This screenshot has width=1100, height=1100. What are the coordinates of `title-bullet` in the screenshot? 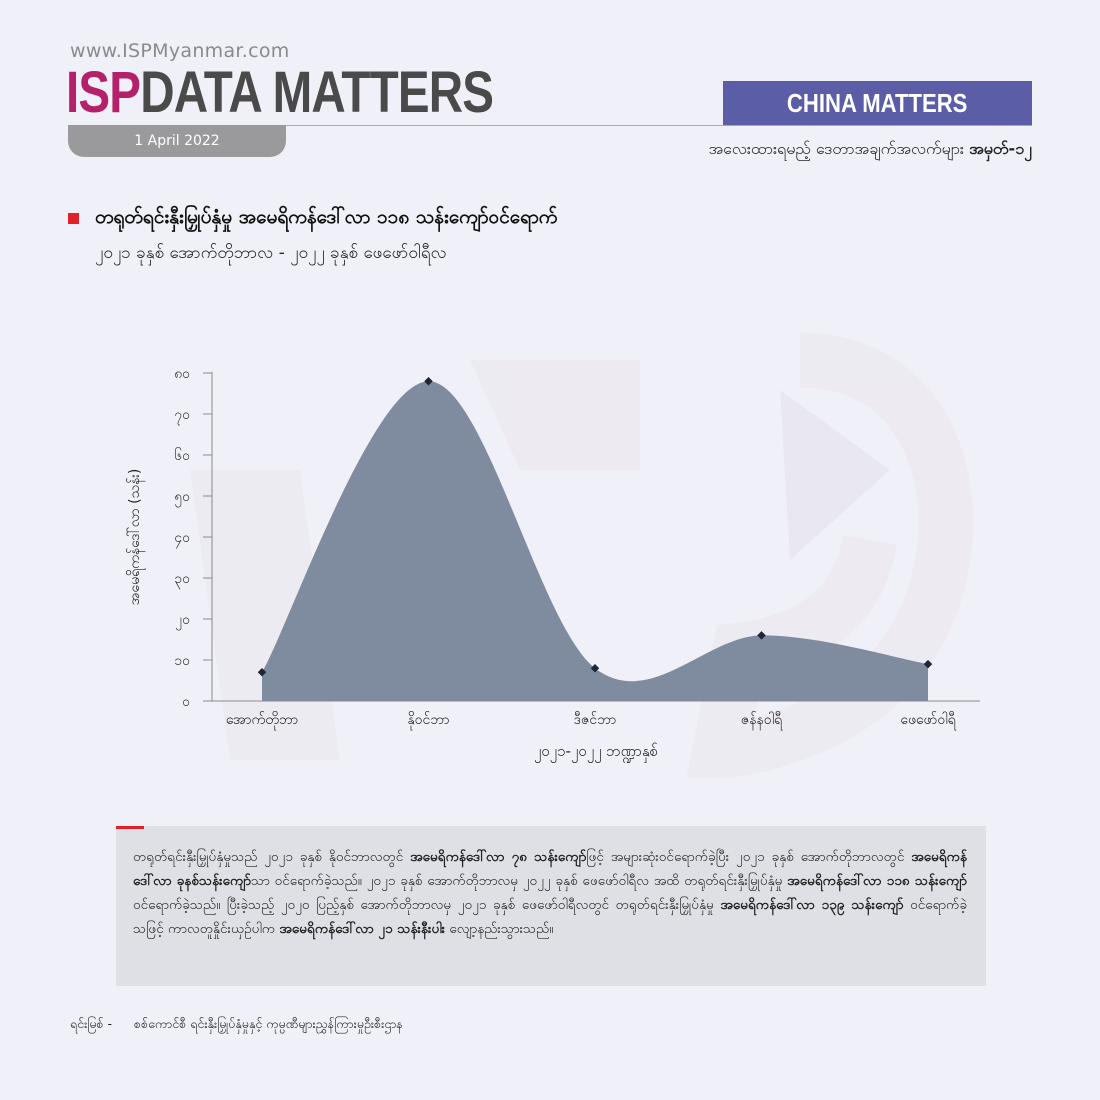 It's located at (73, 218).